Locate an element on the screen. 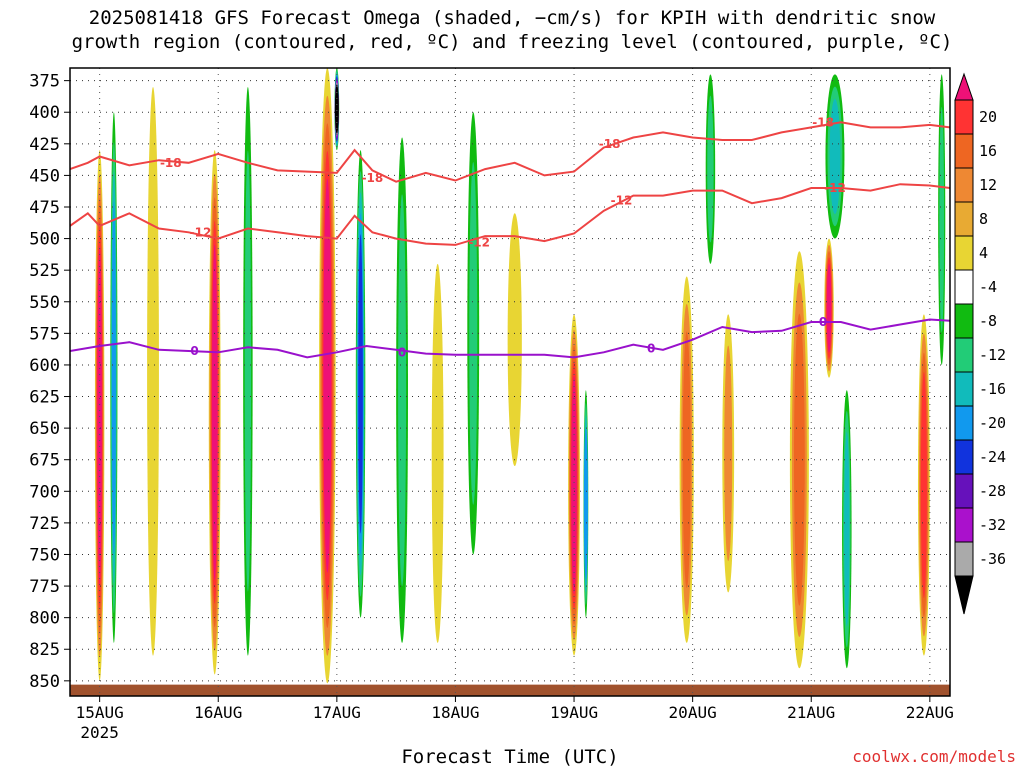  y-tick-label: 500 is located at coordinates (44, 240).